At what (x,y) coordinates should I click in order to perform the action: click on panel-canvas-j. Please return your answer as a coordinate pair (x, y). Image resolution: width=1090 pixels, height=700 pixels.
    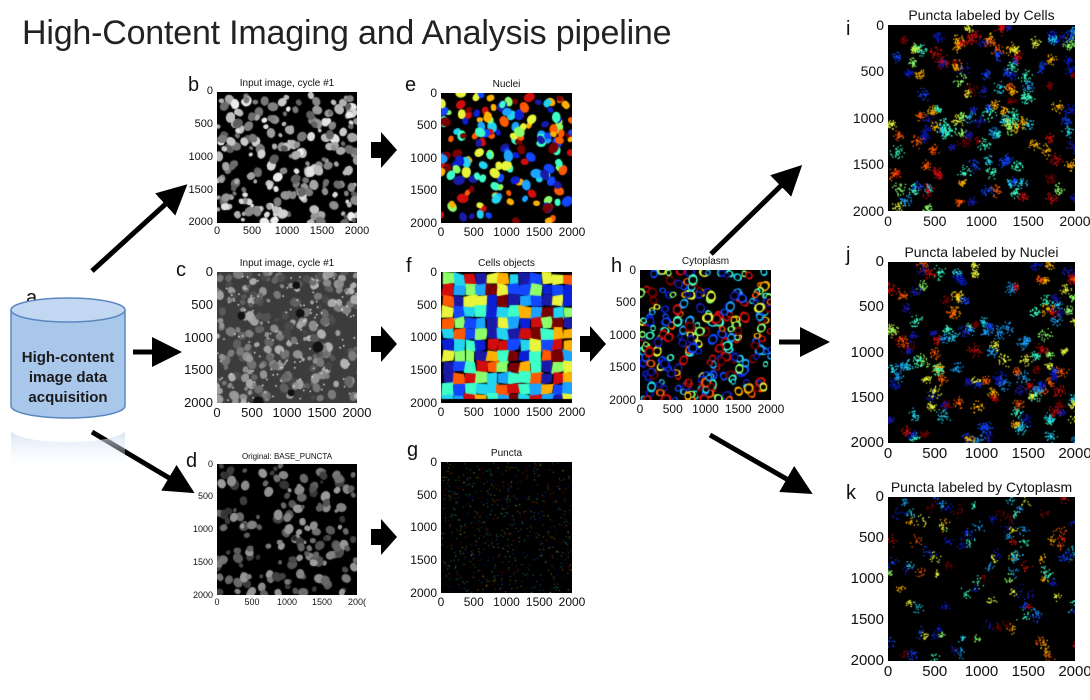
    Looking at the image, I should click on (981, 352).